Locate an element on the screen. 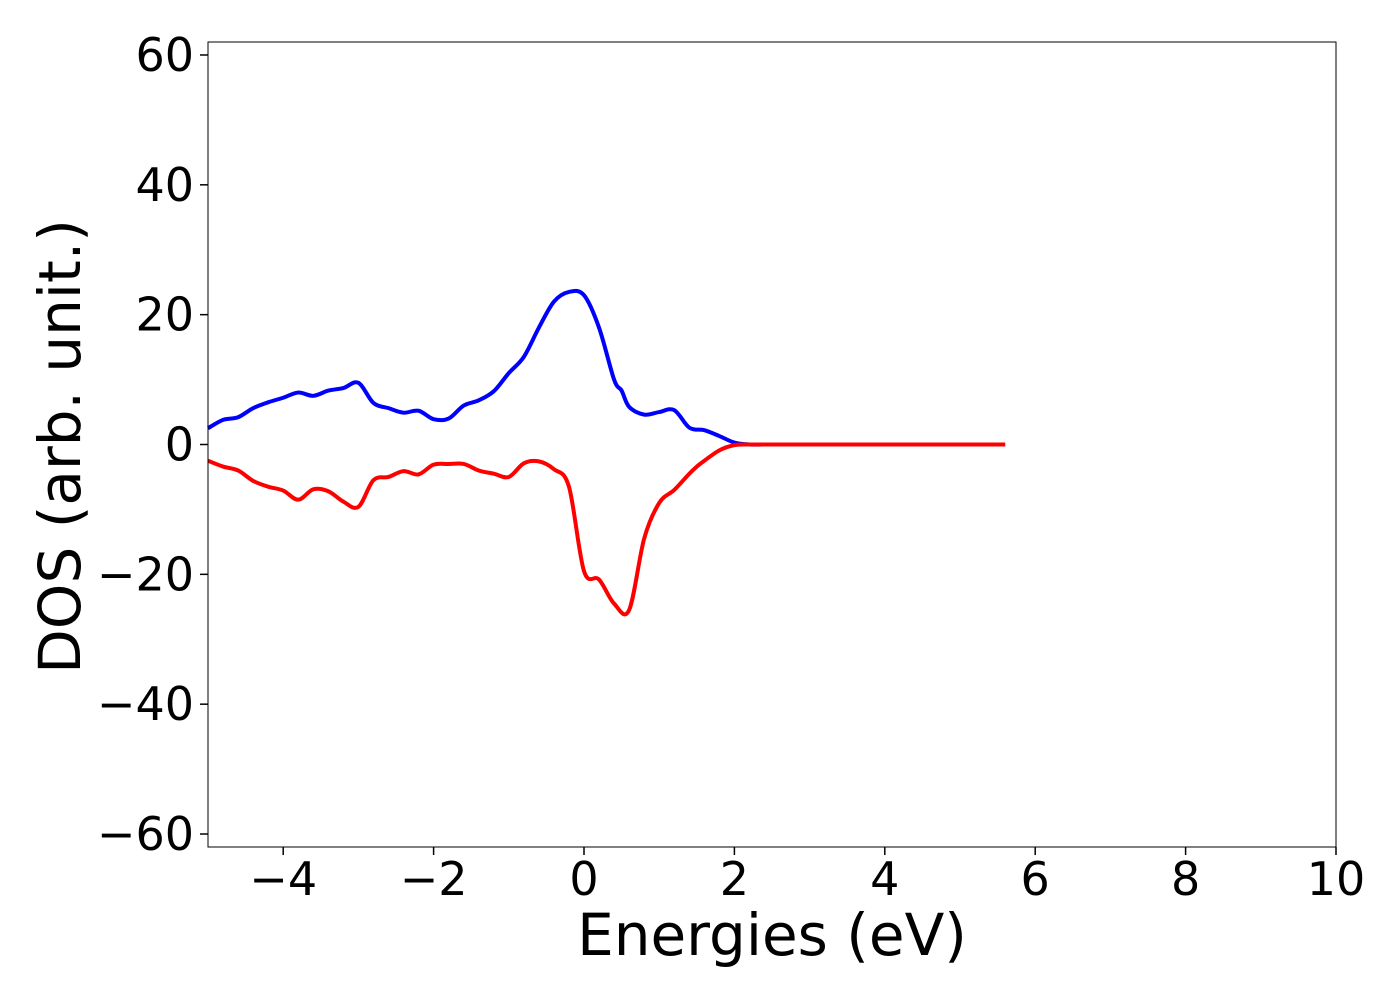 This screenshot has width=1400, height=1000. x-tick-label: 2 is located at coordinates (734, 879).